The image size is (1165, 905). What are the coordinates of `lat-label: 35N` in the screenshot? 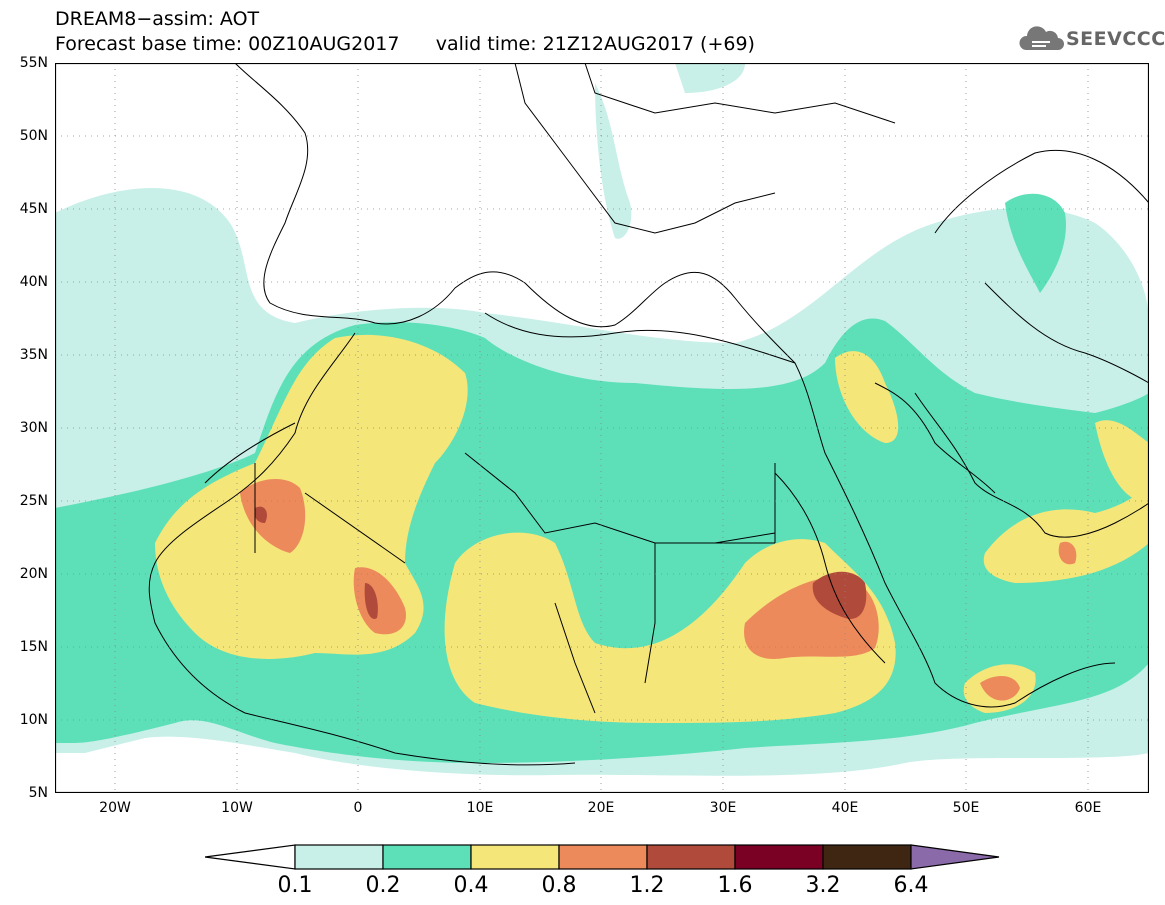 It's located at (33, 355).